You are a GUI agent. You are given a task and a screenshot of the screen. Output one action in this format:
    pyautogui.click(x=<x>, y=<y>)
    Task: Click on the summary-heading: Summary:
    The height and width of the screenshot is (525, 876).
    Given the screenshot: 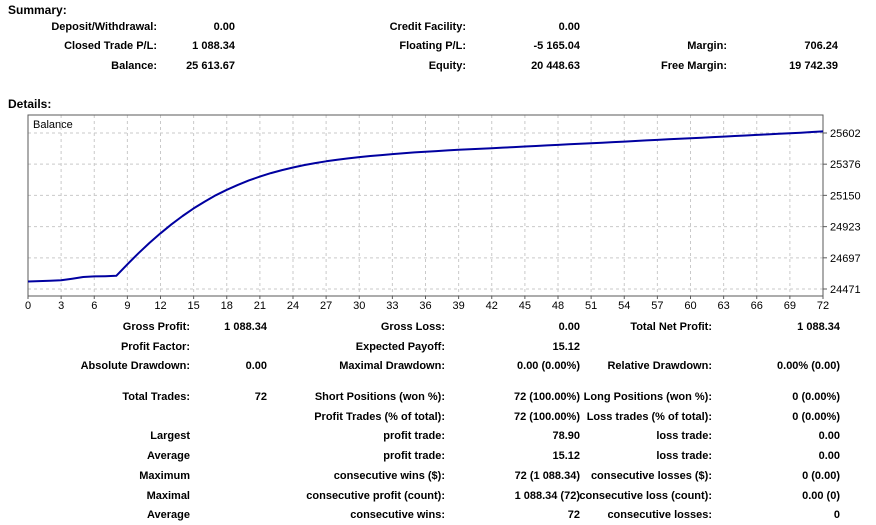 What is the action you would take?
    pyautogui.click(x=37, y=10)
    